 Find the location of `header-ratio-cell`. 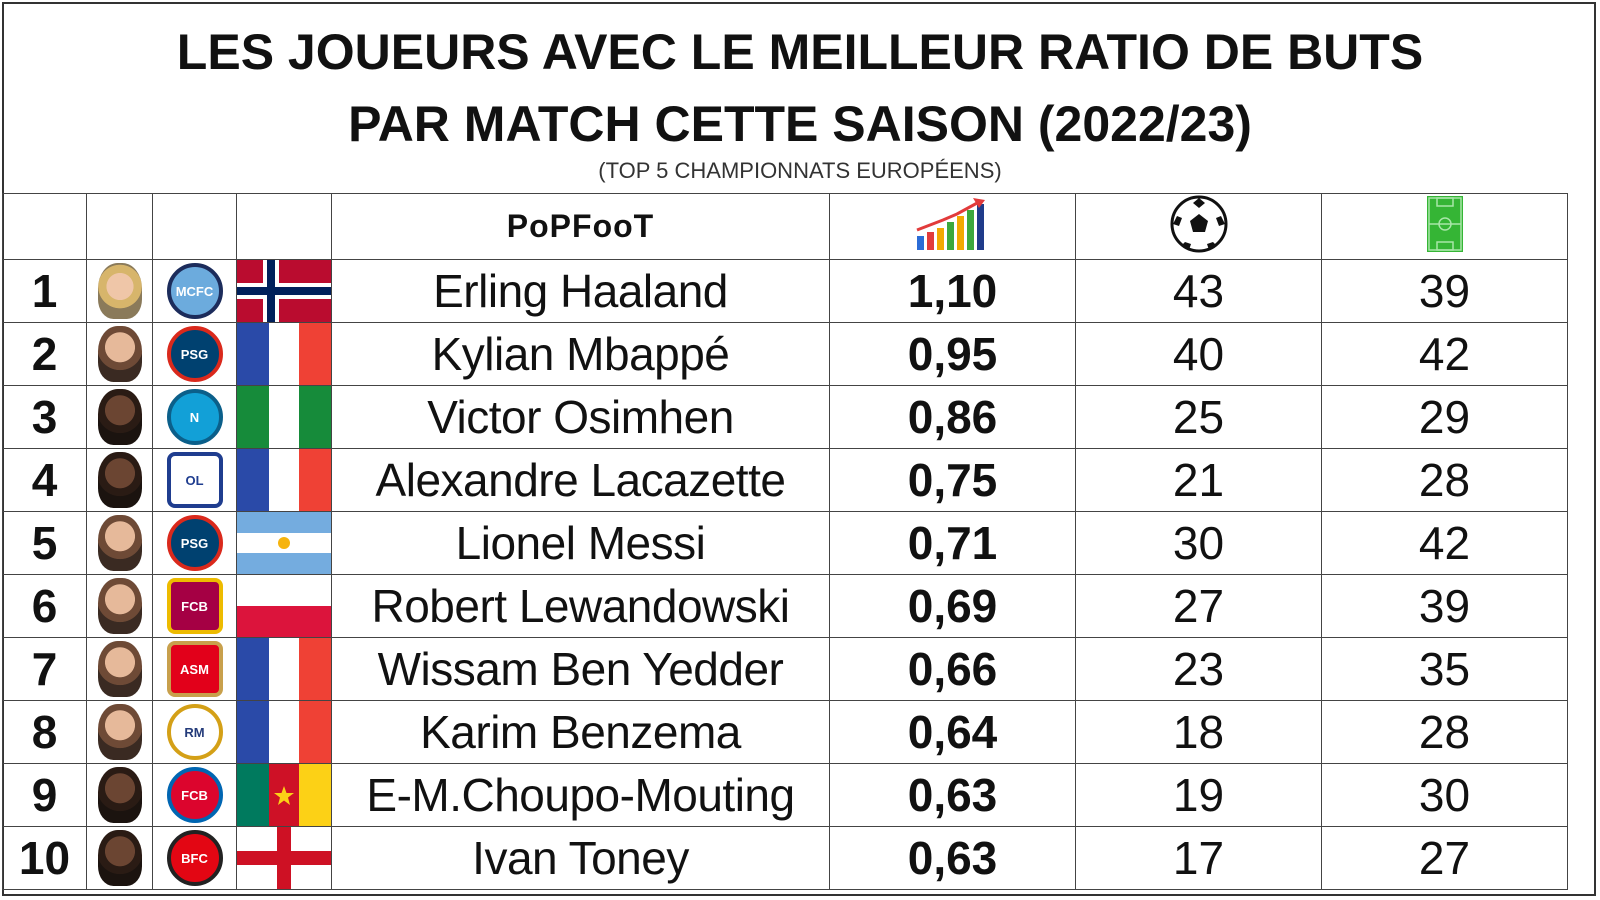

header-ratio-cell is located at coordinates (952, 226).